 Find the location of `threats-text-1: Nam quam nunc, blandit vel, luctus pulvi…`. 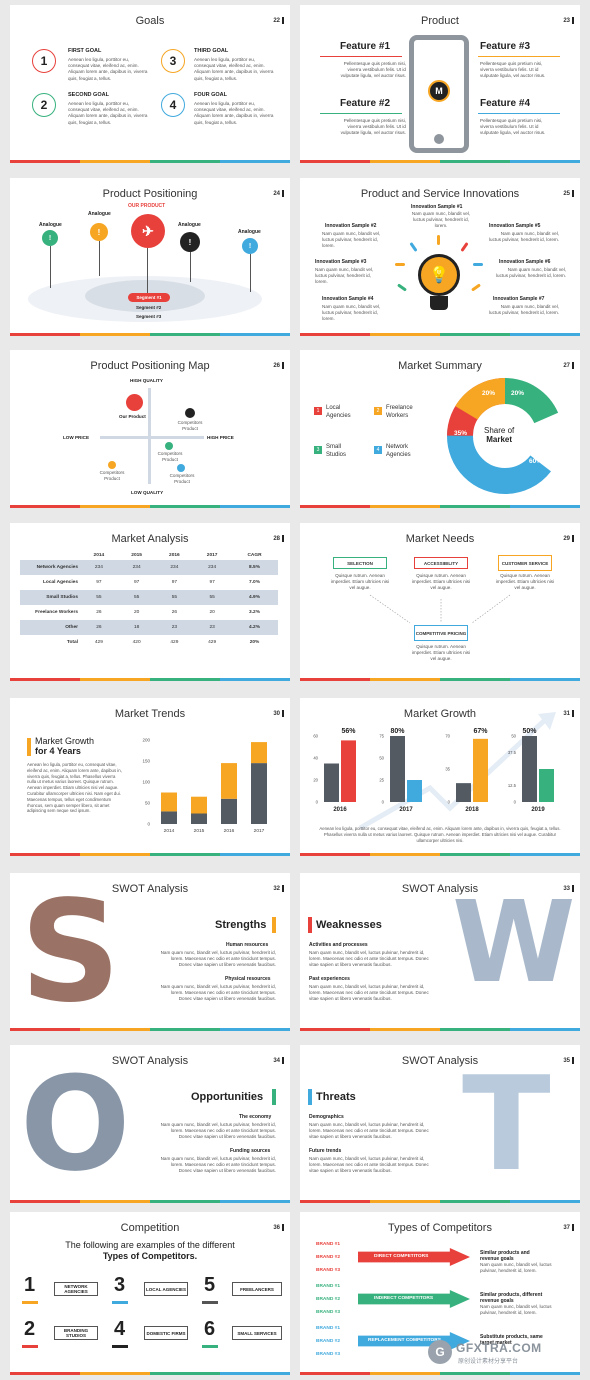

threats-text-1: Nam quam nunc, blandit vel, luctus pulvi… is located at coordinates (369, 1131).